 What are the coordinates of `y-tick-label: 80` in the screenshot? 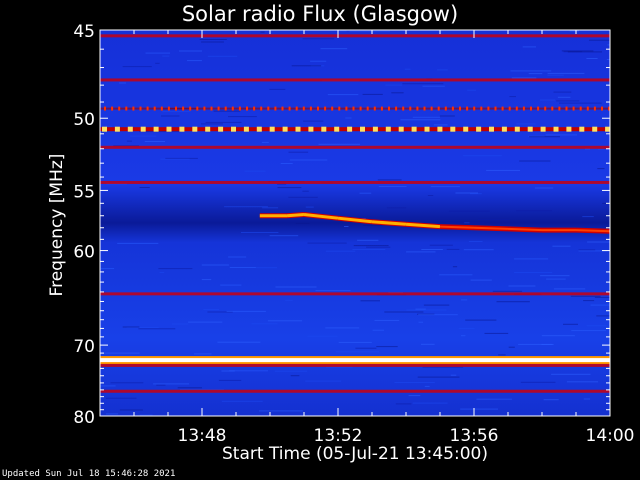 It's located at (84, 418).